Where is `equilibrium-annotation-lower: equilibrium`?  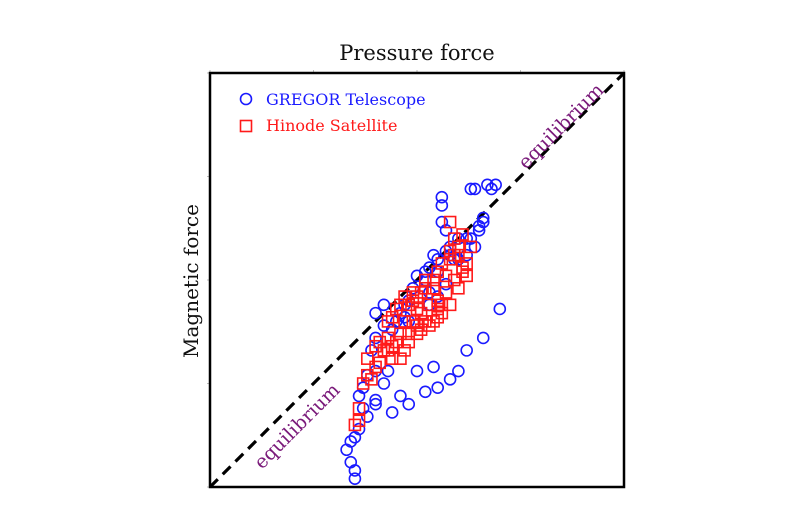
equilibrium-annotation-lower: equilibrium is located at coordinates (297, 426).